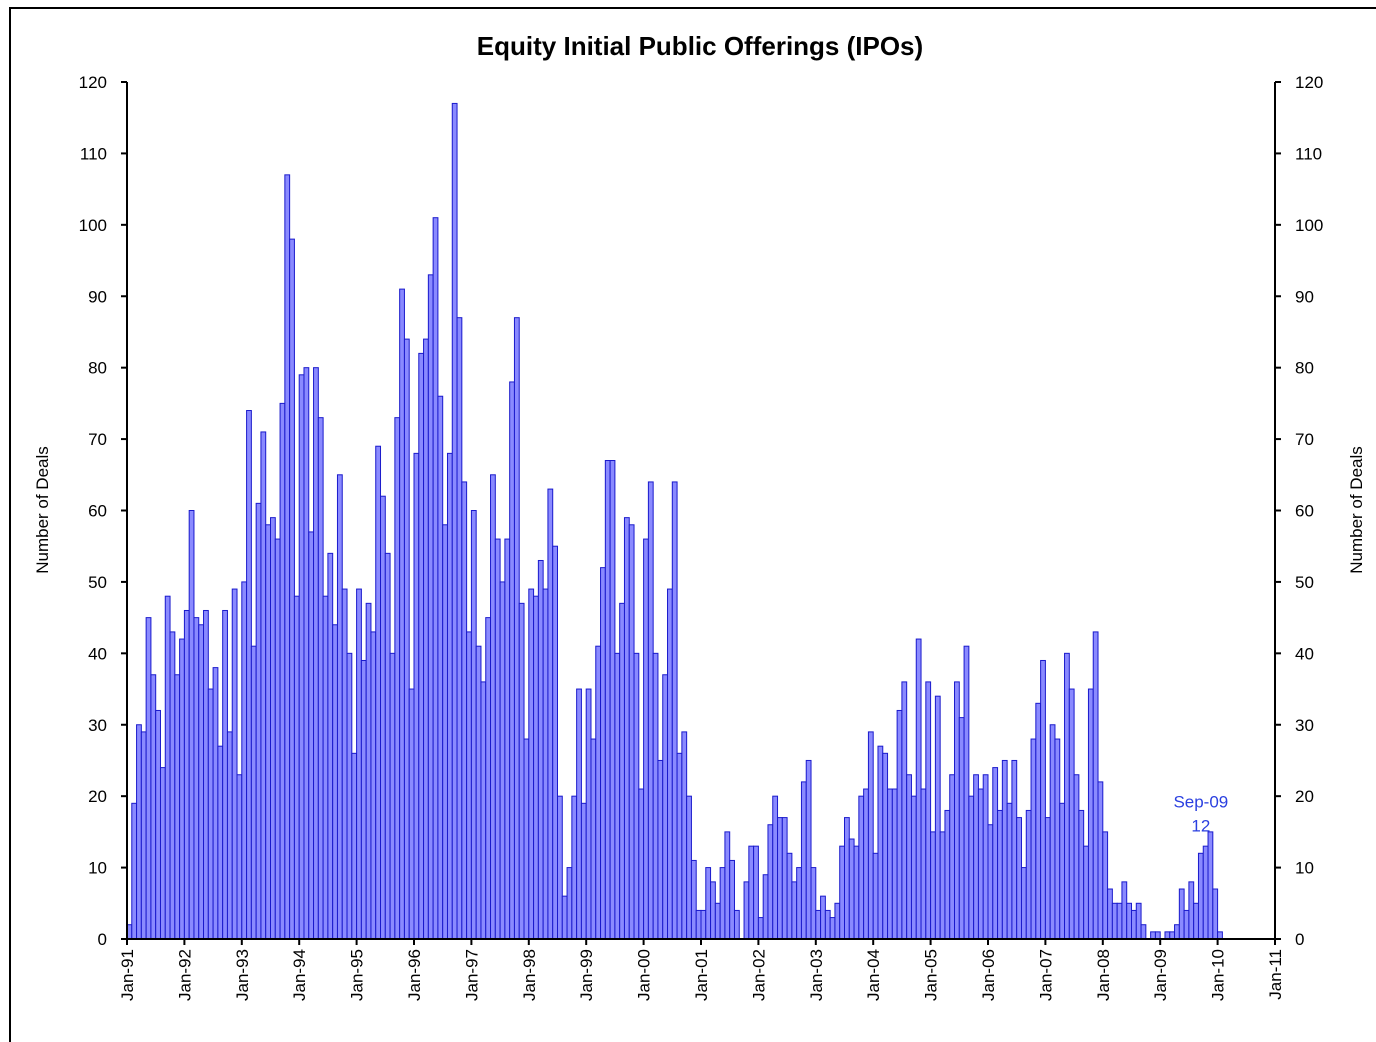 The height and width of the screenshot is (1042, 1376). I want to click on annotation-label: Sep-09, so click(1200, 801).